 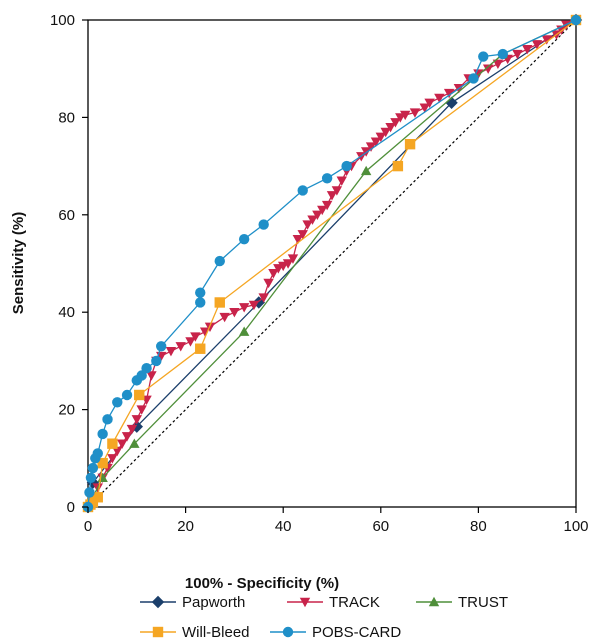 What do you see at coordinates (185, 526) in the screenshot?
I see `x-tick-label: 20` at bounding box center [185, 526].